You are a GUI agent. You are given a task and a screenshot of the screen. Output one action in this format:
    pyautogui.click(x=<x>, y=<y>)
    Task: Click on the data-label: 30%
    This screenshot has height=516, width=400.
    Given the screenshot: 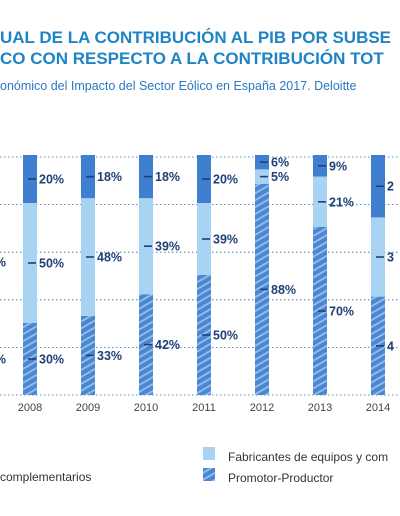 What is the action you would take?
    pyautogui.click(x=51, y=360)
    